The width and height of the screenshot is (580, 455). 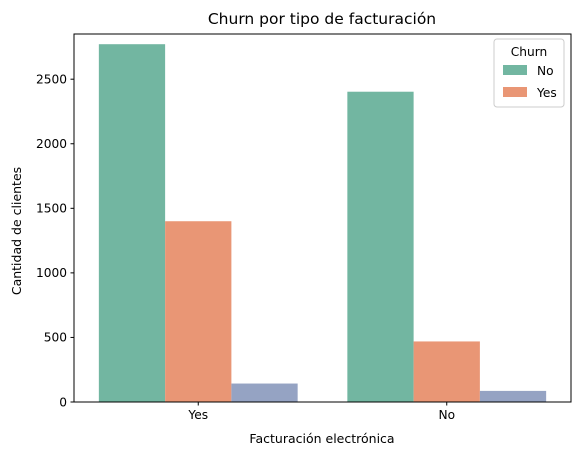 I want to click on legend-title: Churn, so click(x=529, y=52).